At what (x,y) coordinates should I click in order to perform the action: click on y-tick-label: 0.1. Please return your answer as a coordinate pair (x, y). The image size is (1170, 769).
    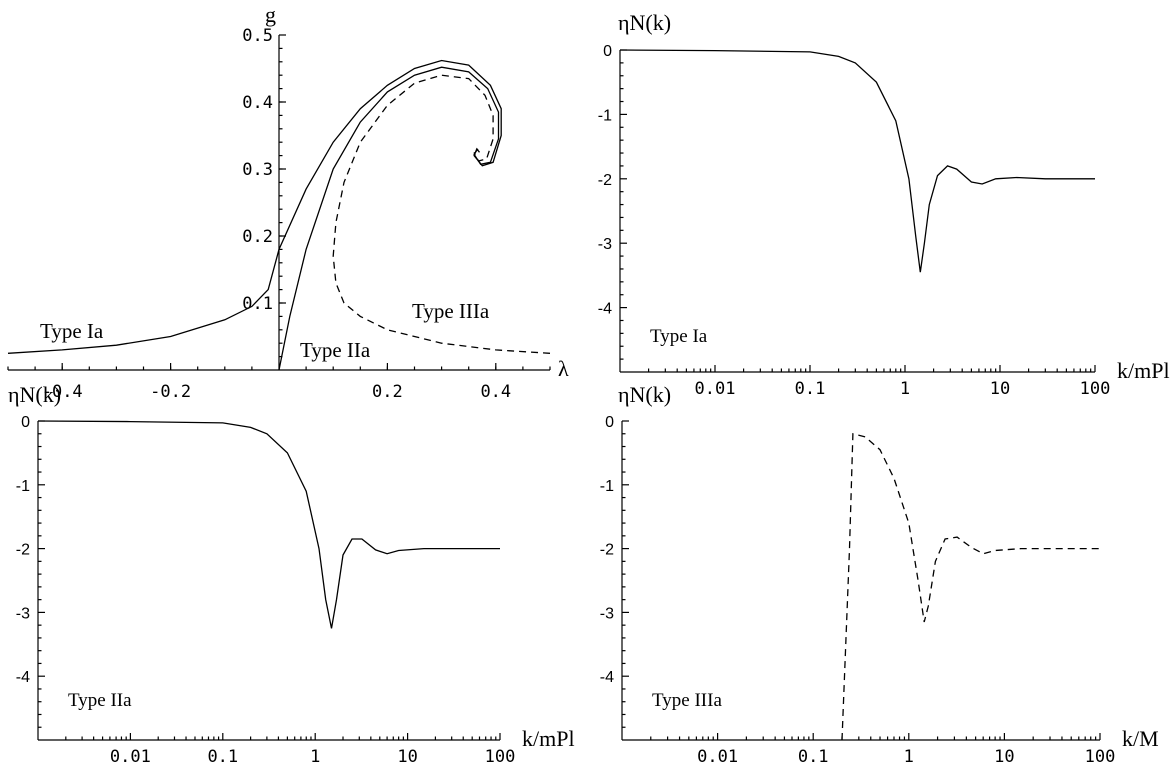
    Looking at the image, I should click on (257, 304).